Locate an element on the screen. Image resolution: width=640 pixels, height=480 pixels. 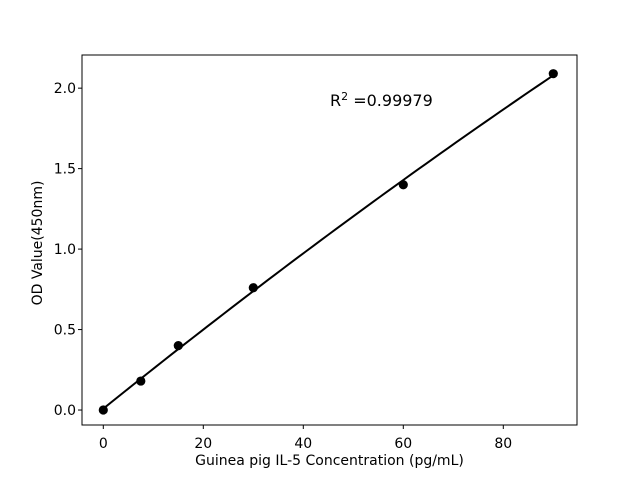
y-tick-label: 1.0 is located at coordinates (65, 250).